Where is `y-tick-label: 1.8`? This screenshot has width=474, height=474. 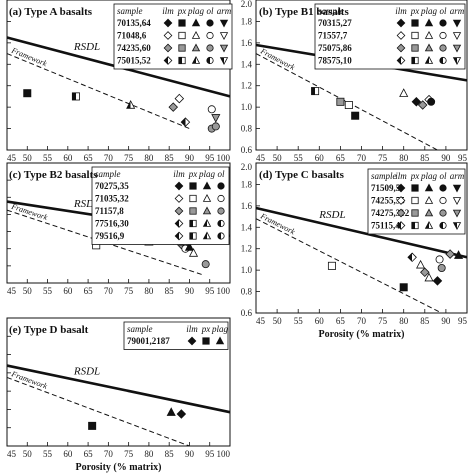
y-tick-label: 1.8 is located at coordinates (247, 184).